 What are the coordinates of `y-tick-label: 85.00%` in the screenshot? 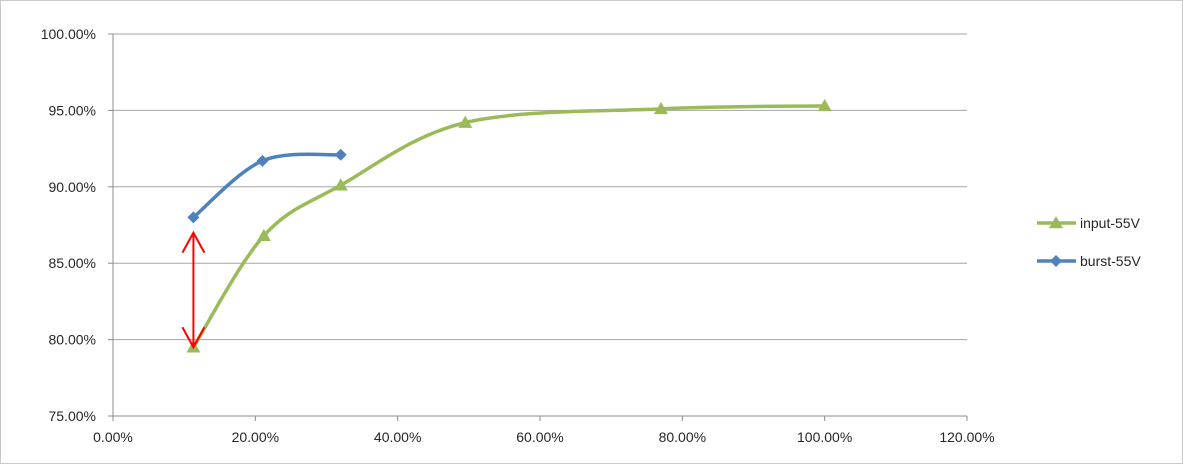 It's located at (72, 263).